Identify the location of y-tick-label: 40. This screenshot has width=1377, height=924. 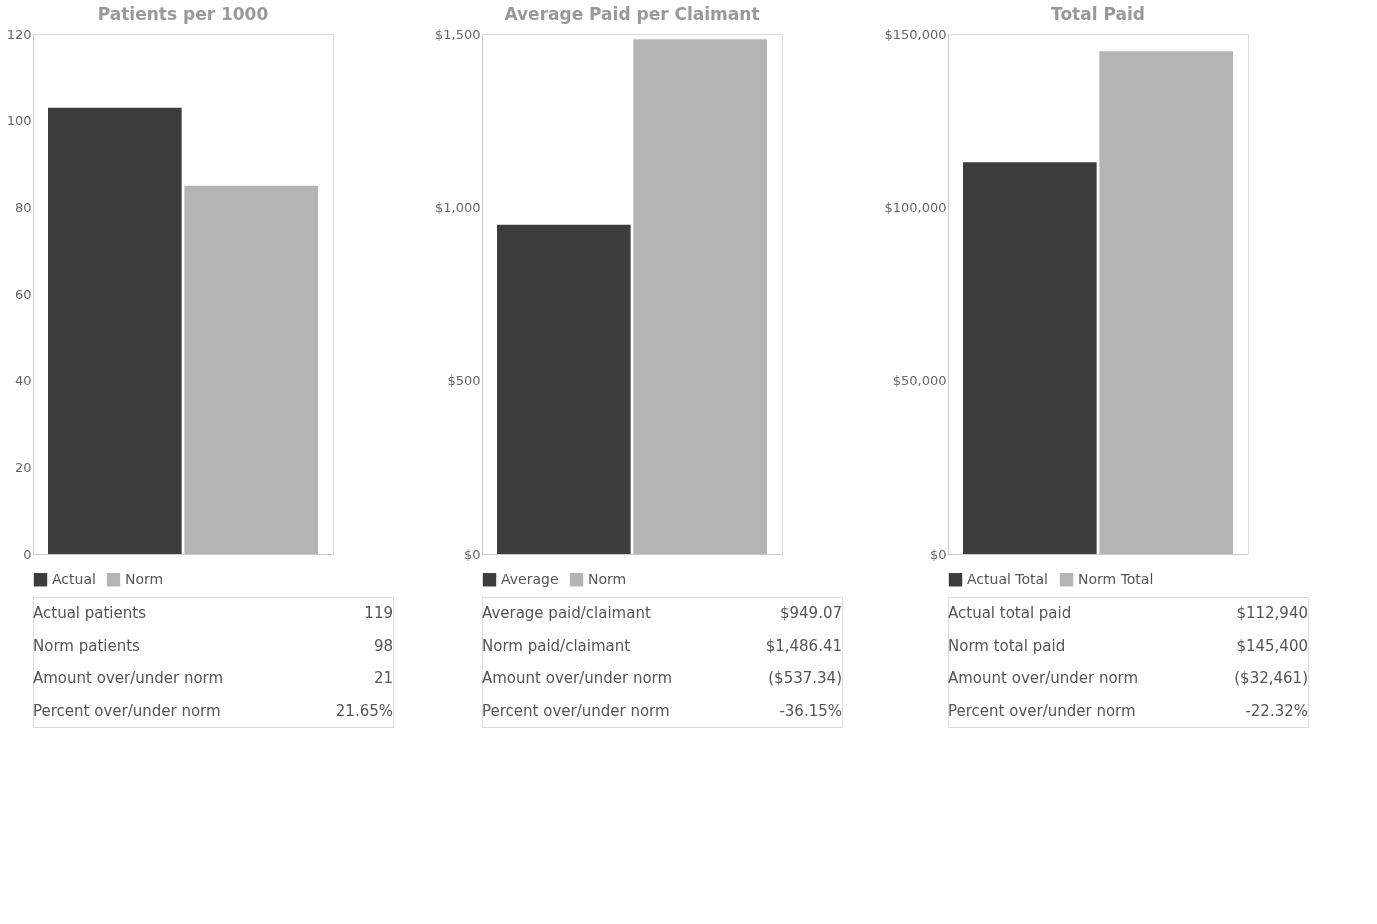
(23, 381).